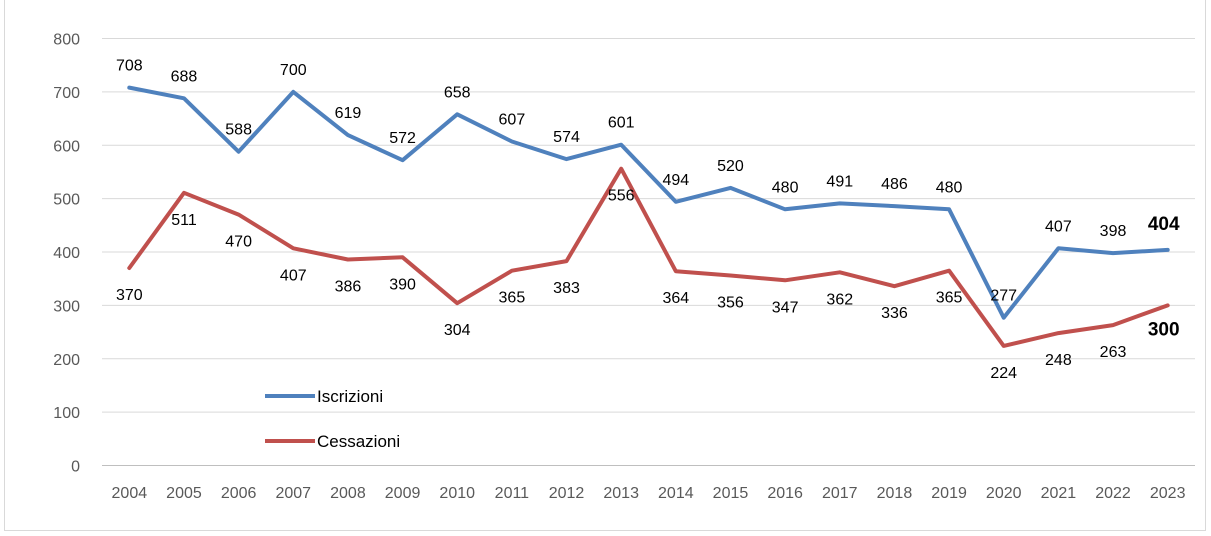 The image size is (1211, 536). I want to click on data-label: 224, so click(1003, 373).